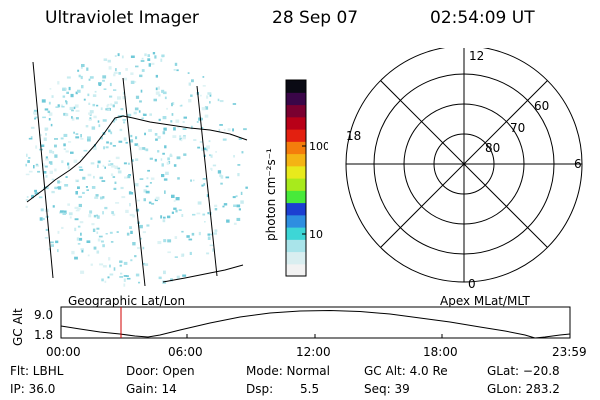  I want to click on latitude-line, so click(137, 159).